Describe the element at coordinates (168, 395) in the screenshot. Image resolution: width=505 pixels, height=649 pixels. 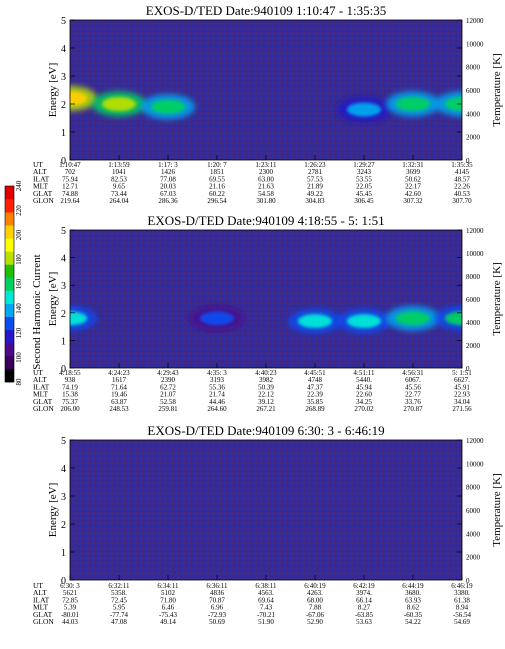
I see `table-cell: 21.07` at that location.